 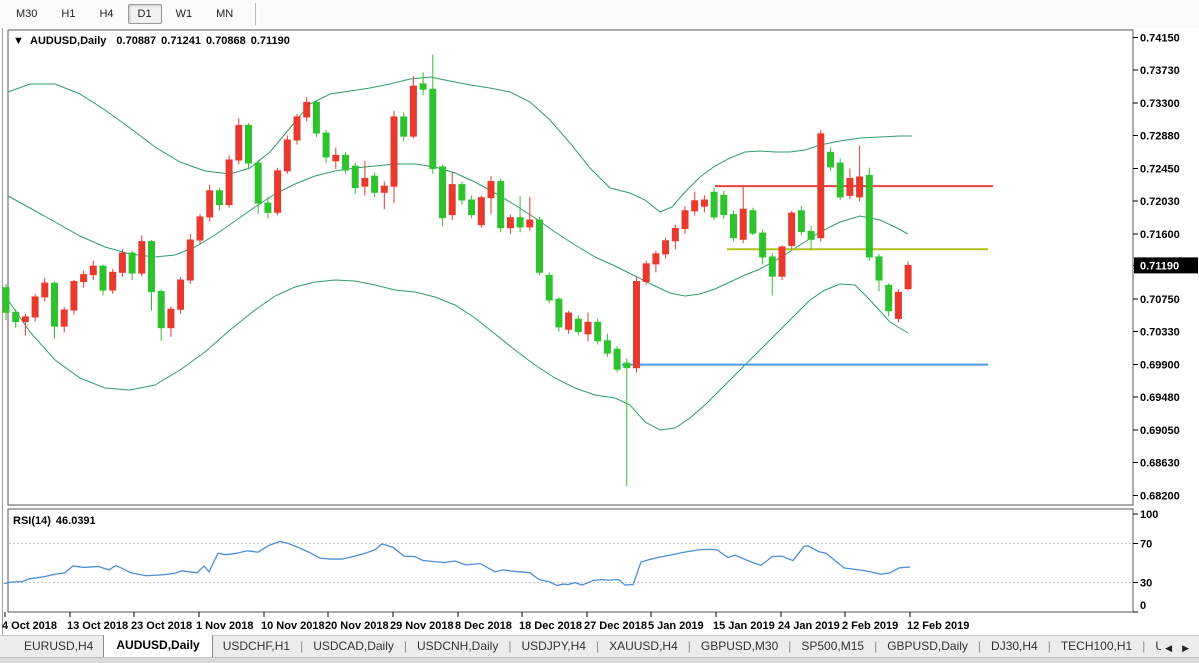 I want to click on window-left-border, so click(x=4, y=331).